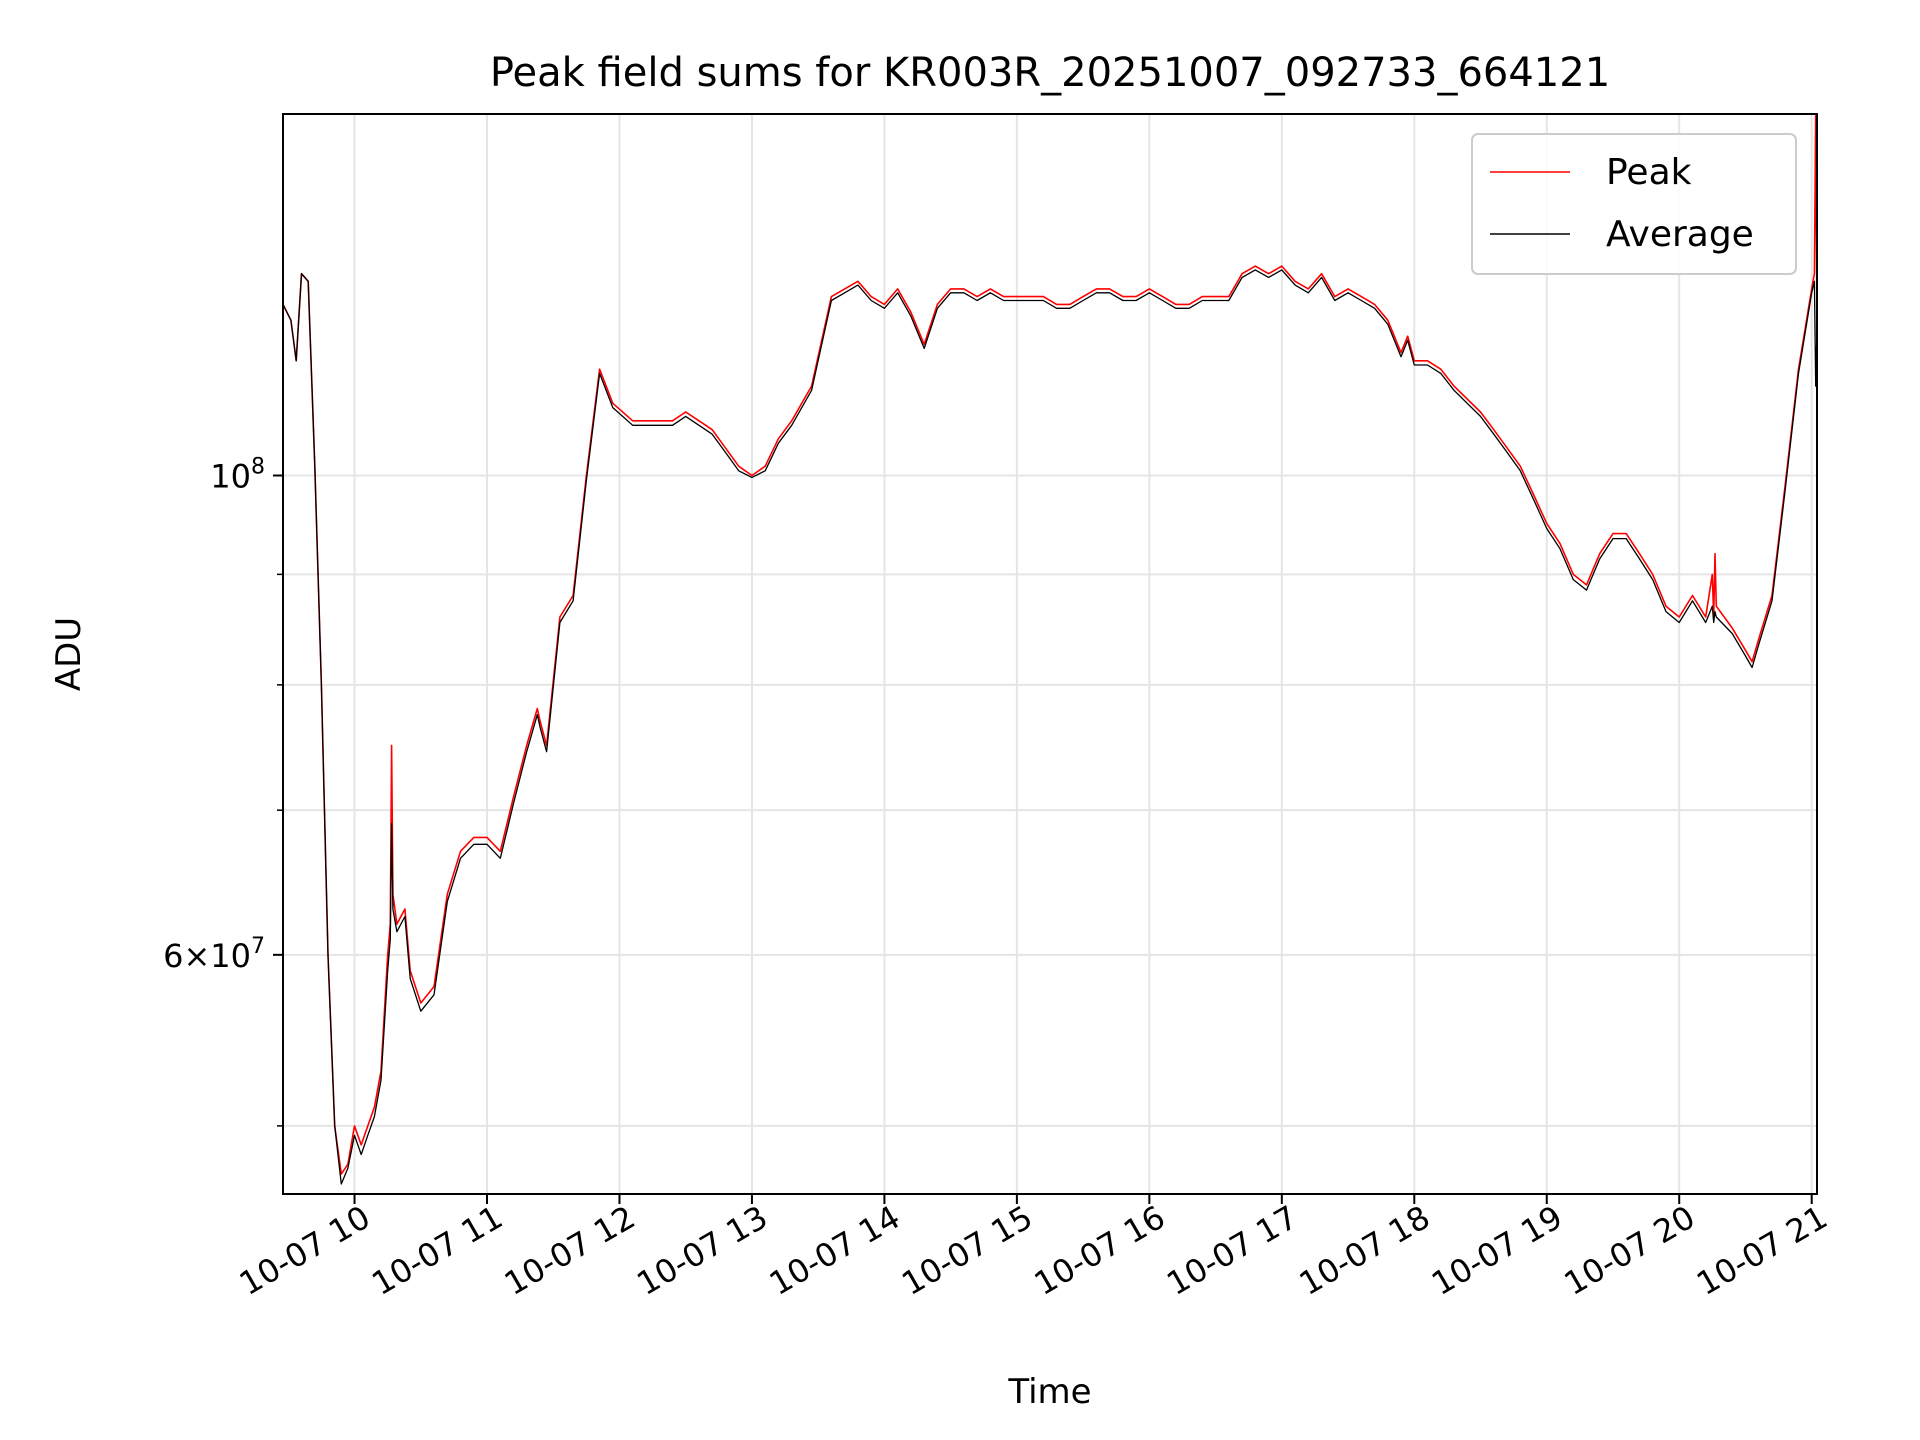  I want to click on y-axis-title: ADU, so click(69, 654).